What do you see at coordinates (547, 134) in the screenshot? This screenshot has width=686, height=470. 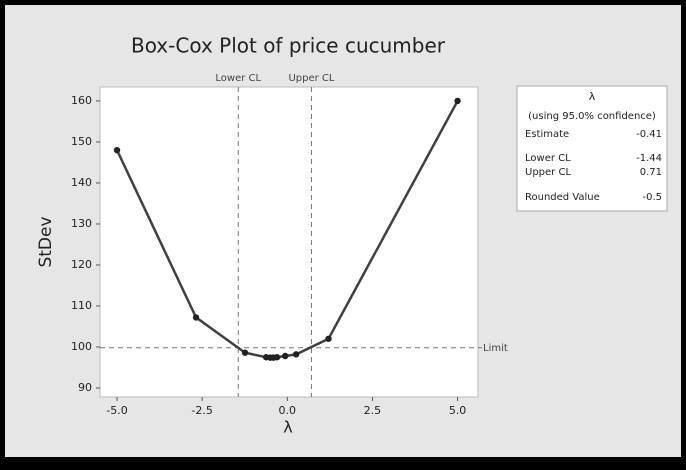 I see `info-label: Estimate` at bounding box center [547, 134].